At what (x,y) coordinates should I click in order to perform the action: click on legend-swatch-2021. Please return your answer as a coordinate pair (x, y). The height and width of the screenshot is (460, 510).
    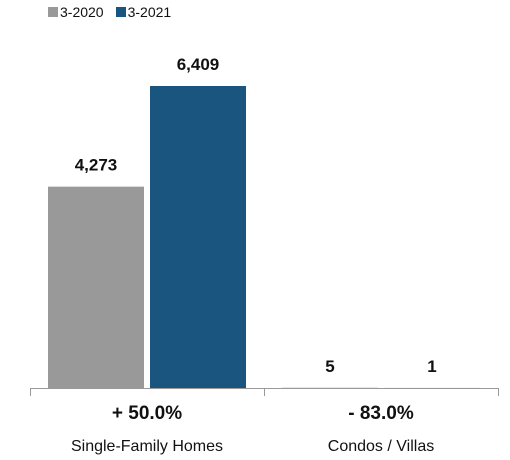
    Looking at the image, I should click on (120, 12).